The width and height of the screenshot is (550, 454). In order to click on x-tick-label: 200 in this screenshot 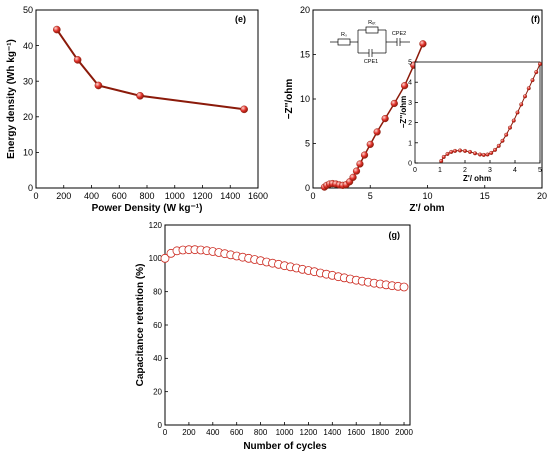, I will do `click(189, 432)`.